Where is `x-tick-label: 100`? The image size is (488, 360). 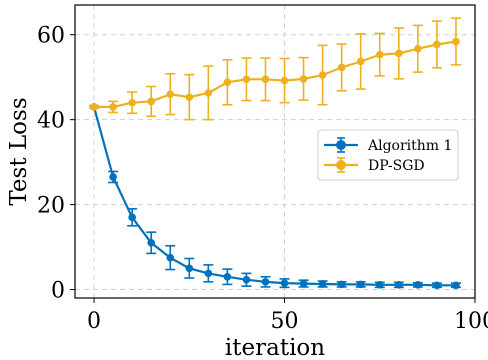 x-tick-label: 100 is located at coordinates (471, 321).